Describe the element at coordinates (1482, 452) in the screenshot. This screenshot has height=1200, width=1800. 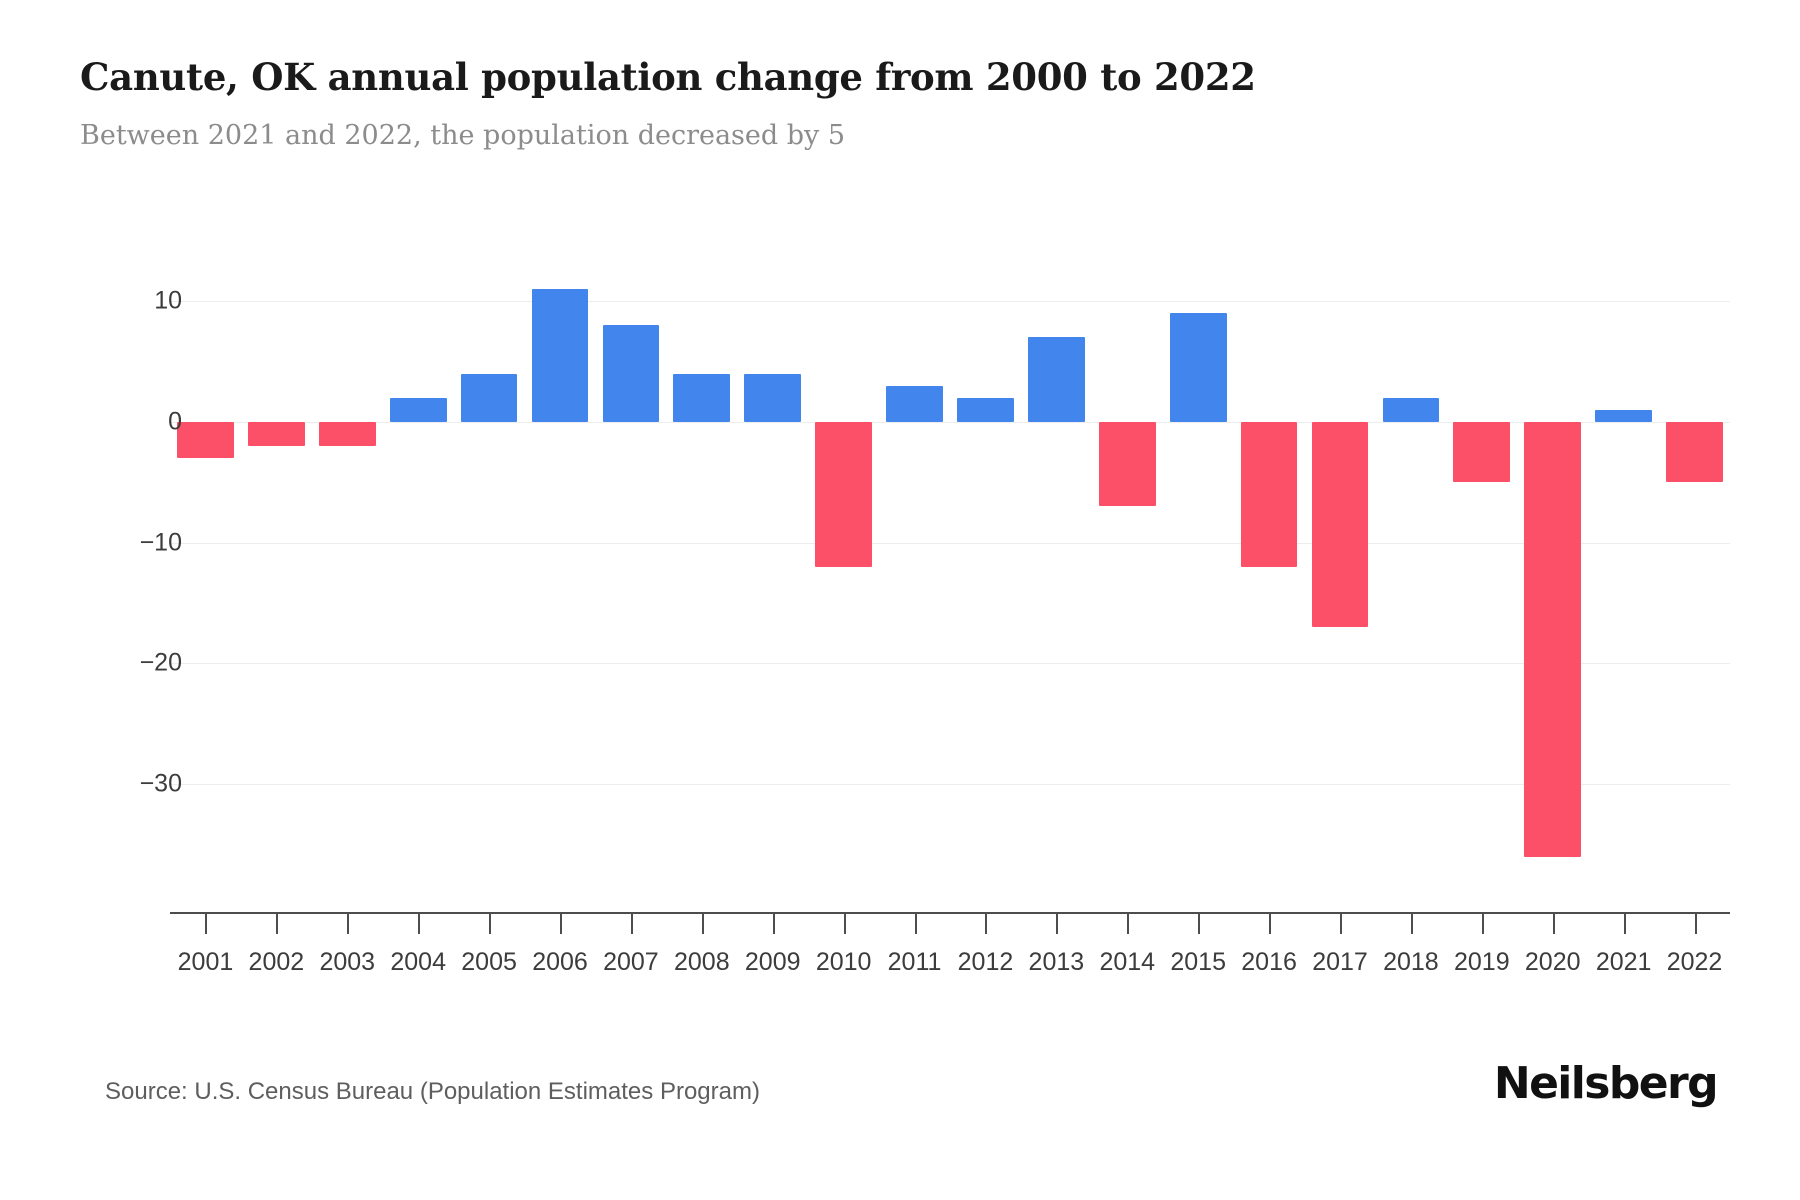
I see `bar-2019` at that location.